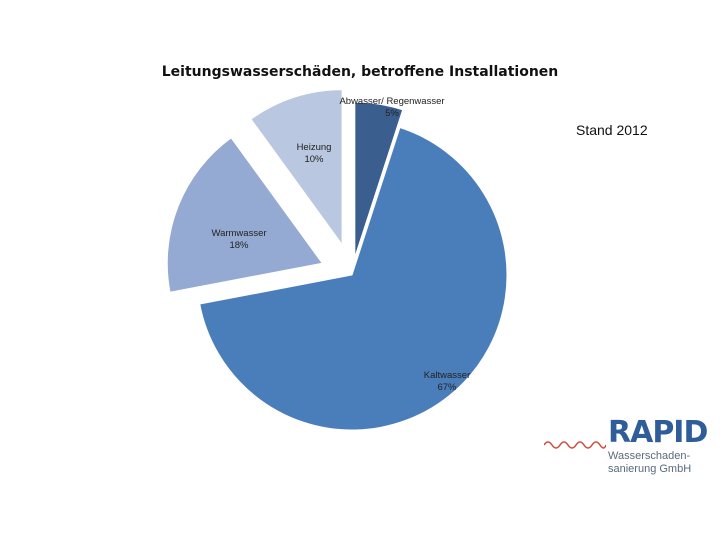 The width and height of the screenshot is (720, 540). I want to click on company-logo: RAPID Wasserschaden- sanierung GmbH, so click(625, 448).